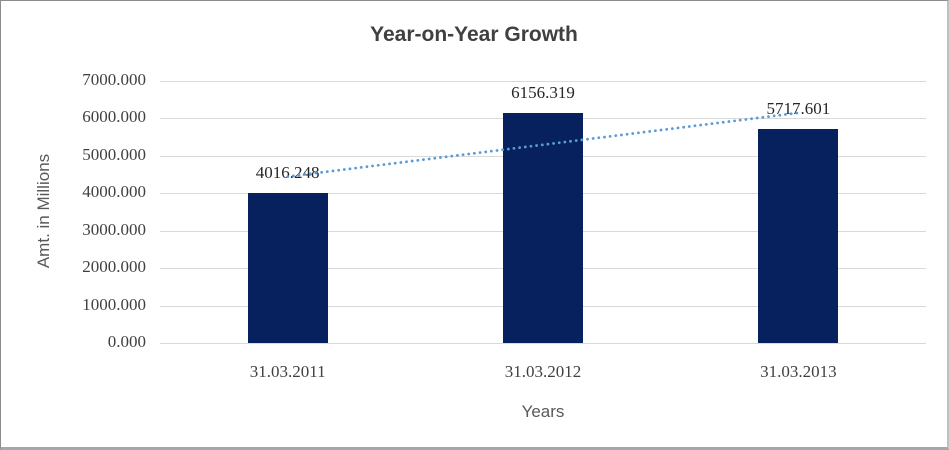 This screenshot has width=949, height=450. Describe the element at coordinates (114, 304) in the screenshot. I see `y-tick-label: 1000.000` at that location.